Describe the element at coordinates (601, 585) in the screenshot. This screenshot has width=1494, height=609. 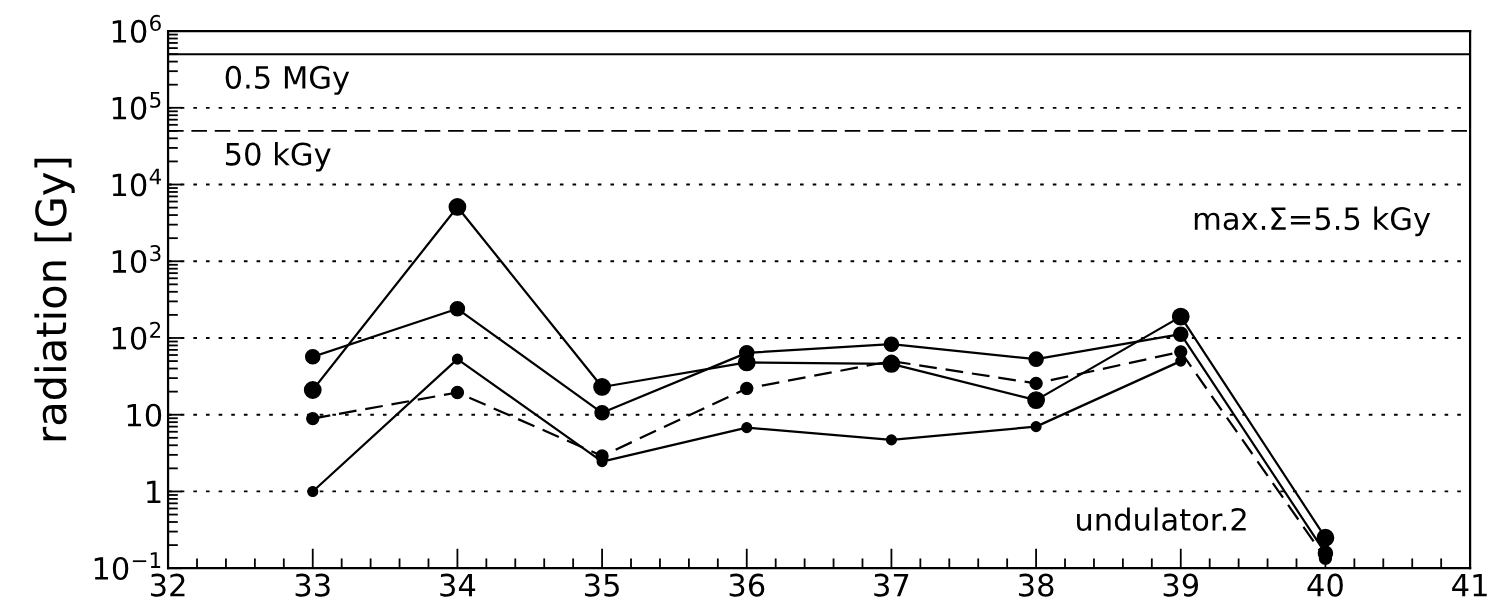
I see `x-tick-label: 35` at that location.